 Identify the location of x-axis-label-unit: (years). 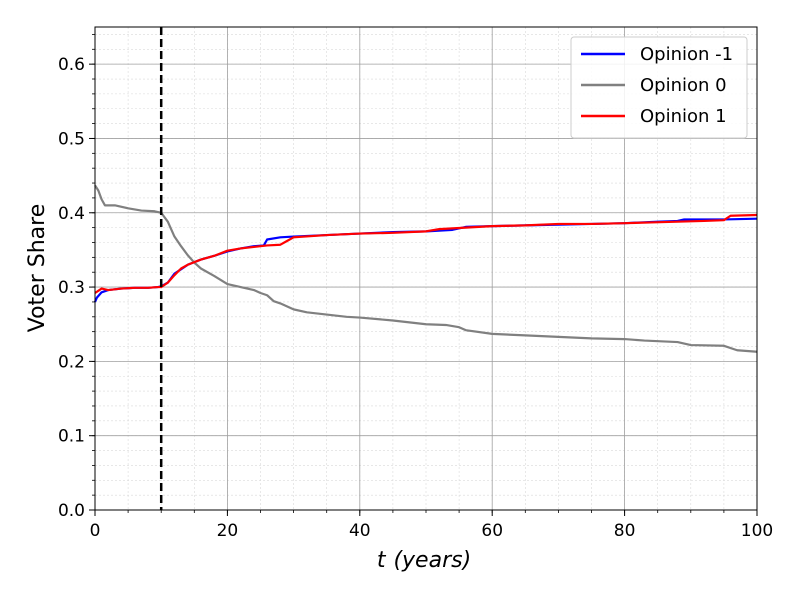
(432, 560).